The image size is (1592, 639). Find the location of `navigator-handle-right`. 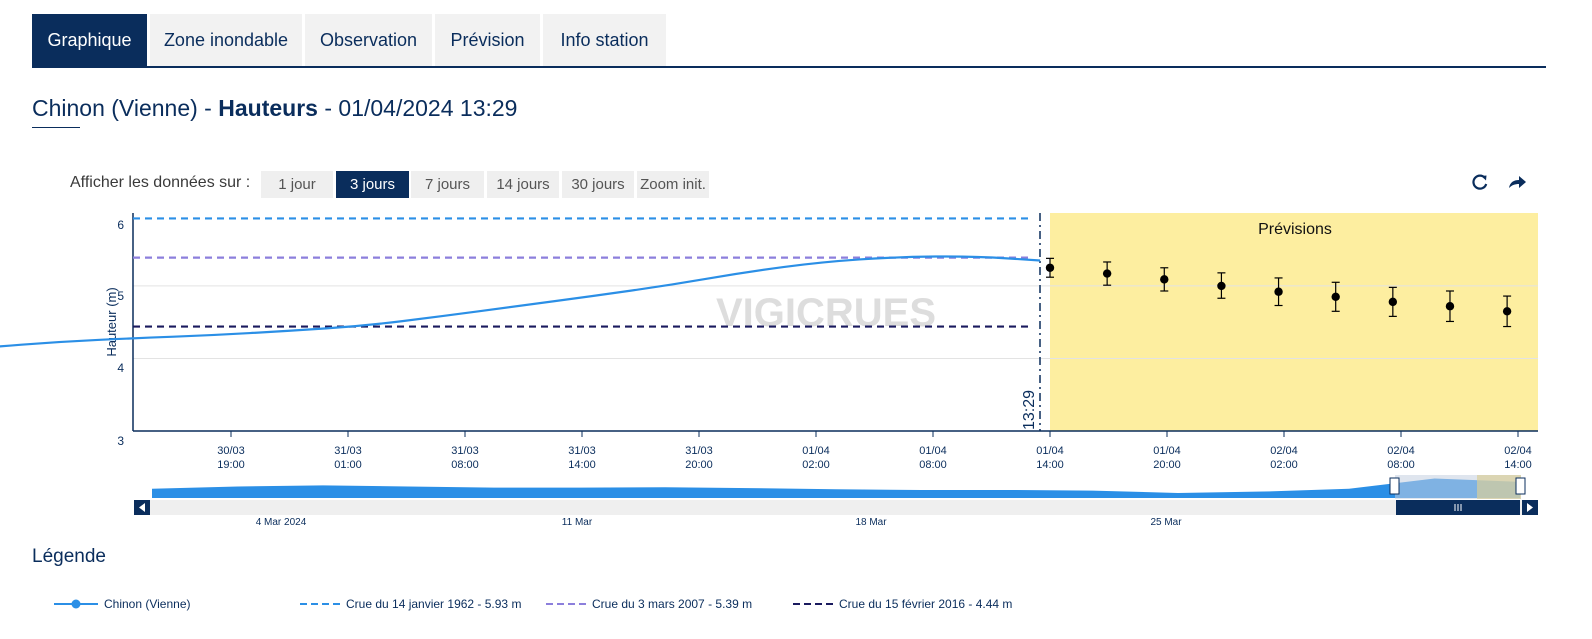

navigator-handle-right is located at coordinates (1520, 486).